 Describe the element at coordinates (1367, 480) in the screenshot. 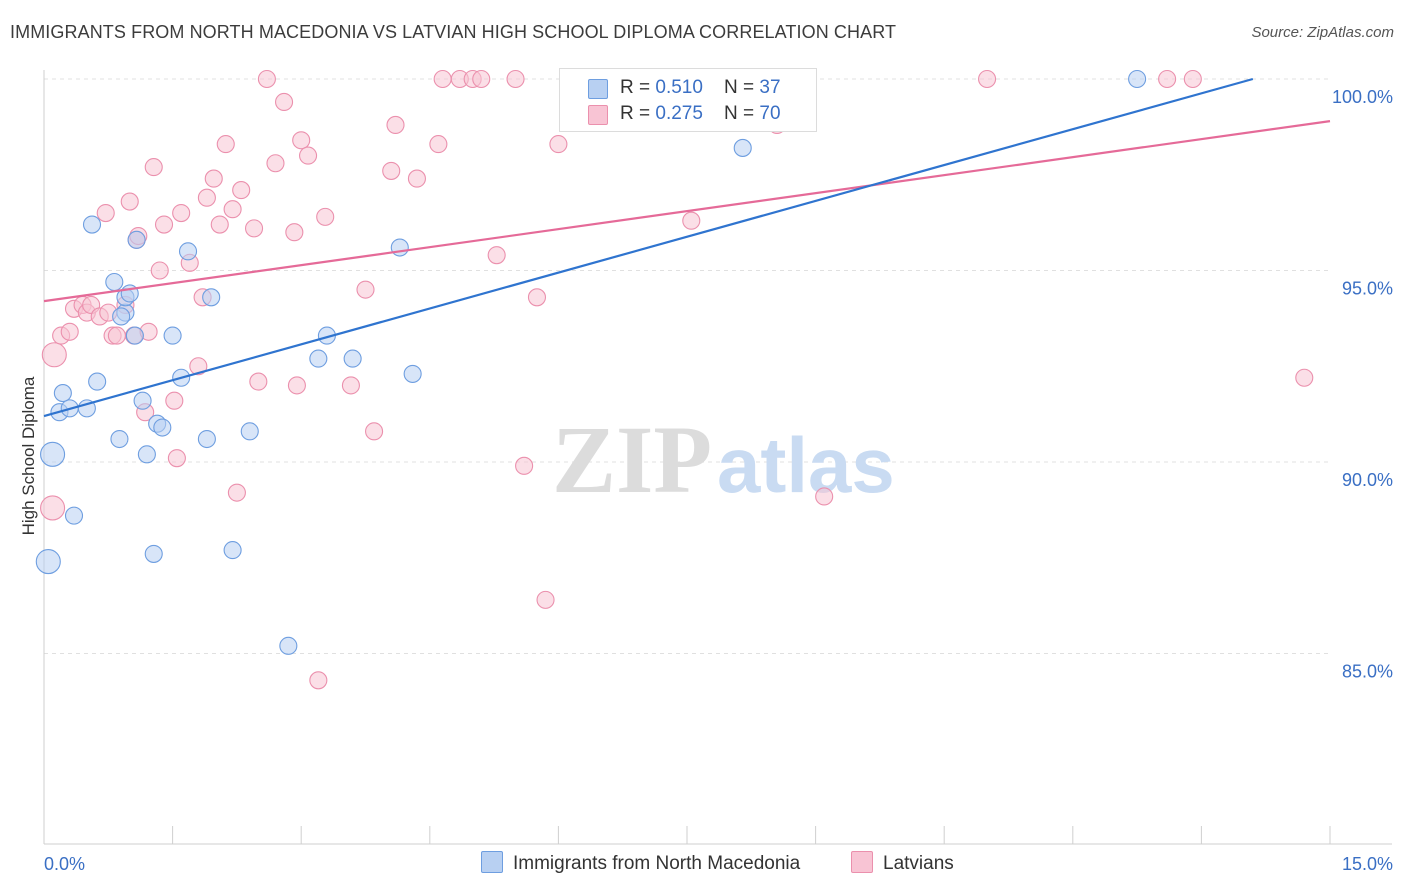

I see `y-tick-label: 90.0%` at that location.